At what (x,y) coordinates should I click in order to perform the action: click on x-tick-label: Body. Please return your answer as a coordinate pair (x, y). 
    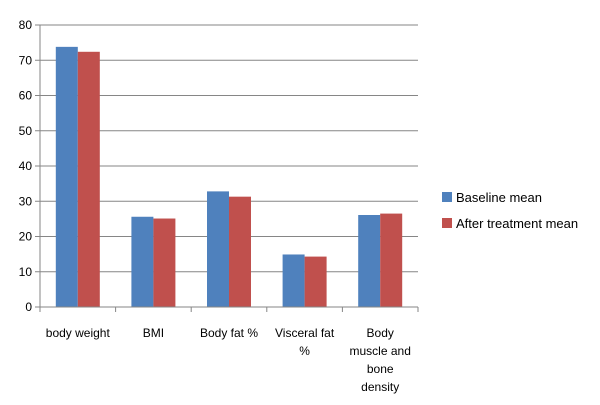
    Looking at the image, I should click on (380, 333).